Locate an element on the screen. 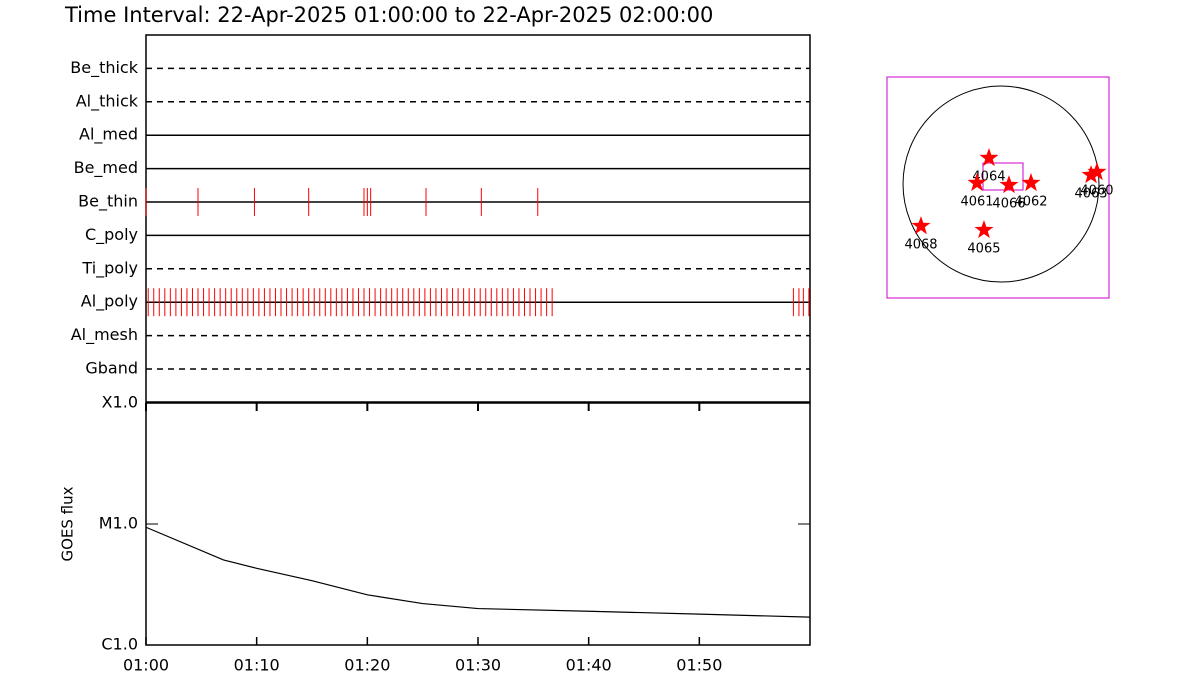 This screenshot has width=1200, height=700. fov-box is located at coordinates (1003, 176).